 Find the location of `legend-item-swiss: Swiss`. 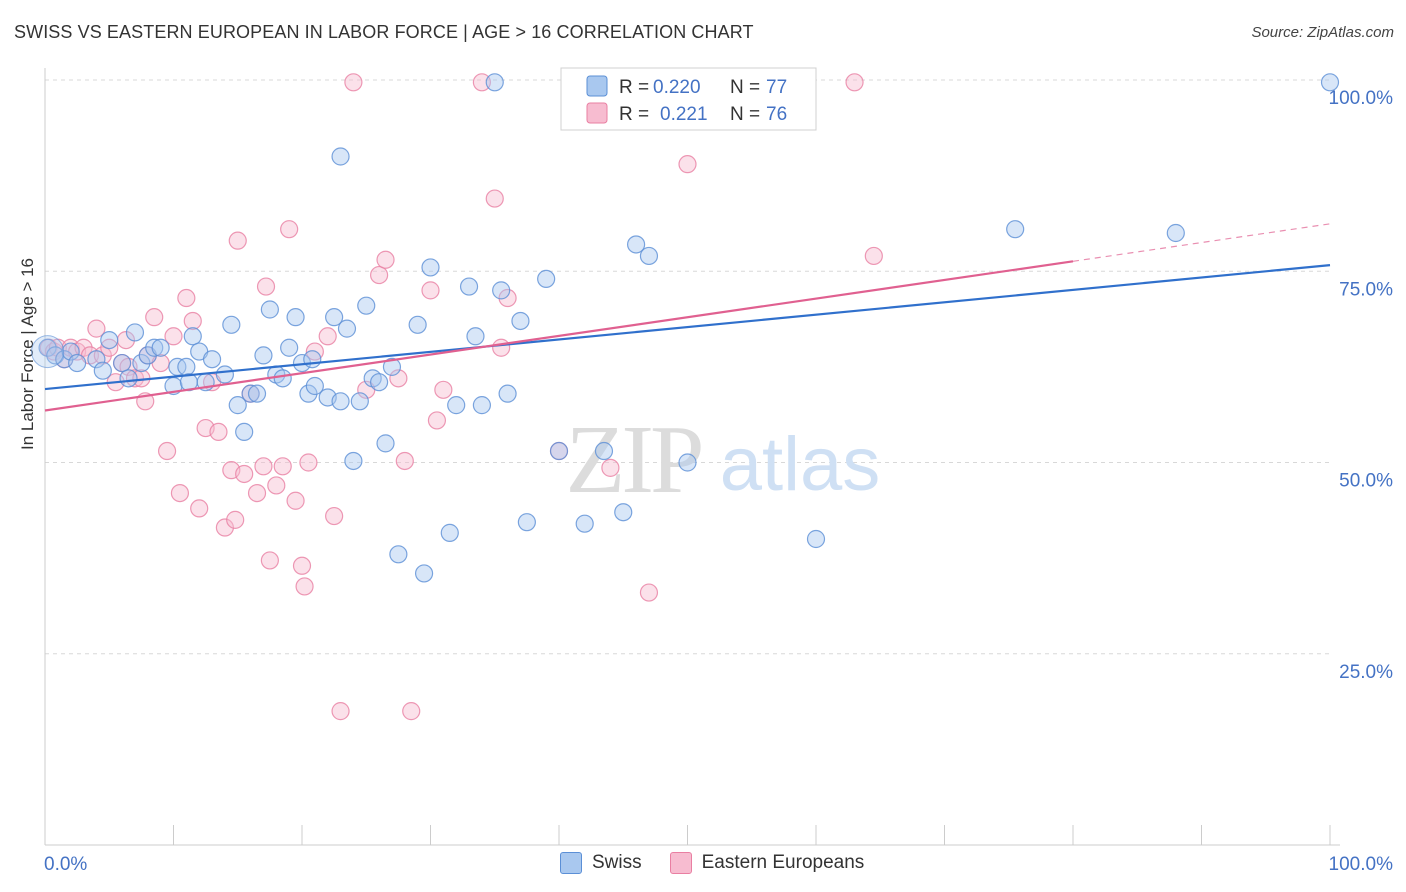

legend-item-swiss: Swiss is located at coordinates (601, 863).